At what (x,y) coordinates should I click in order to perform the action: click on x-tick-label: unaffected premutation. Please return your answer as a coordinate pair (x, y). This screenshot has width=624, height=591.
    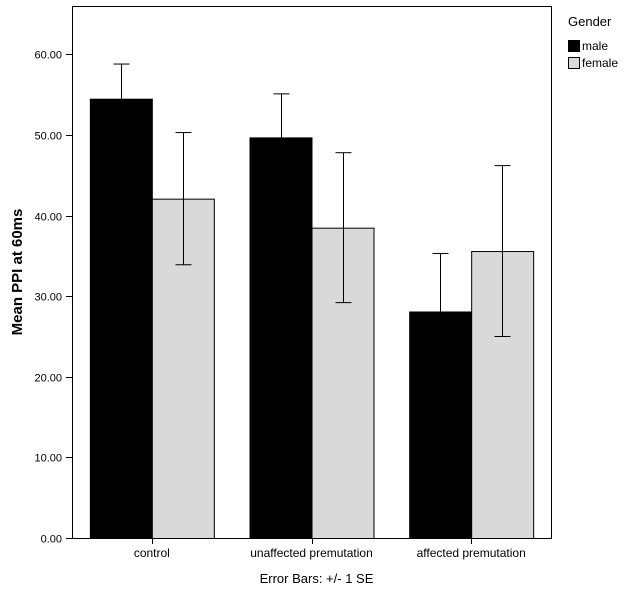
    Looking at the image, I should click on (311, 553).